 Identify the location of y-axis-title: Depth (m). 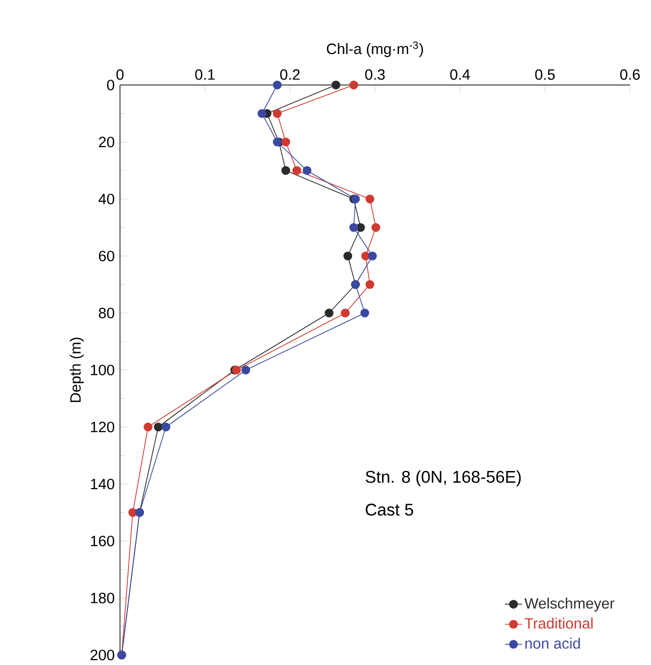
(77, 370).